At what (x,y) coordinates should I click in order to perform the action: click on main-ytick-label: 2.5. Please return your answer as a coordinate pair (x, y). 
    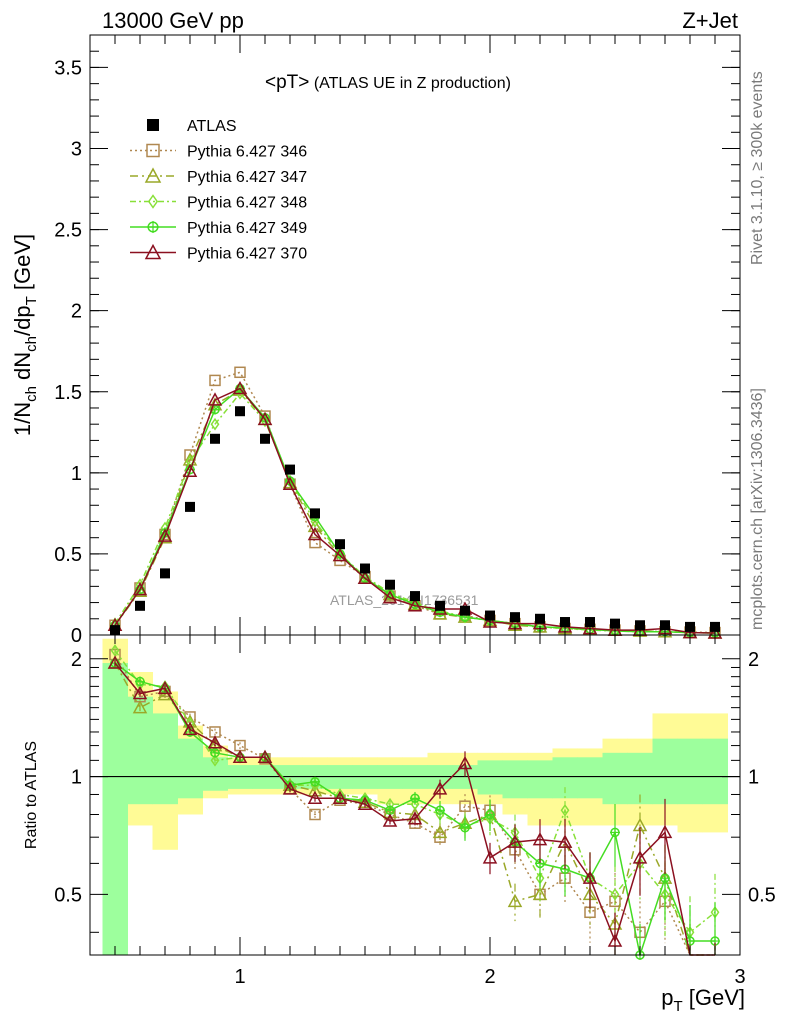
    Looking at the image, I should click on (68, 231).